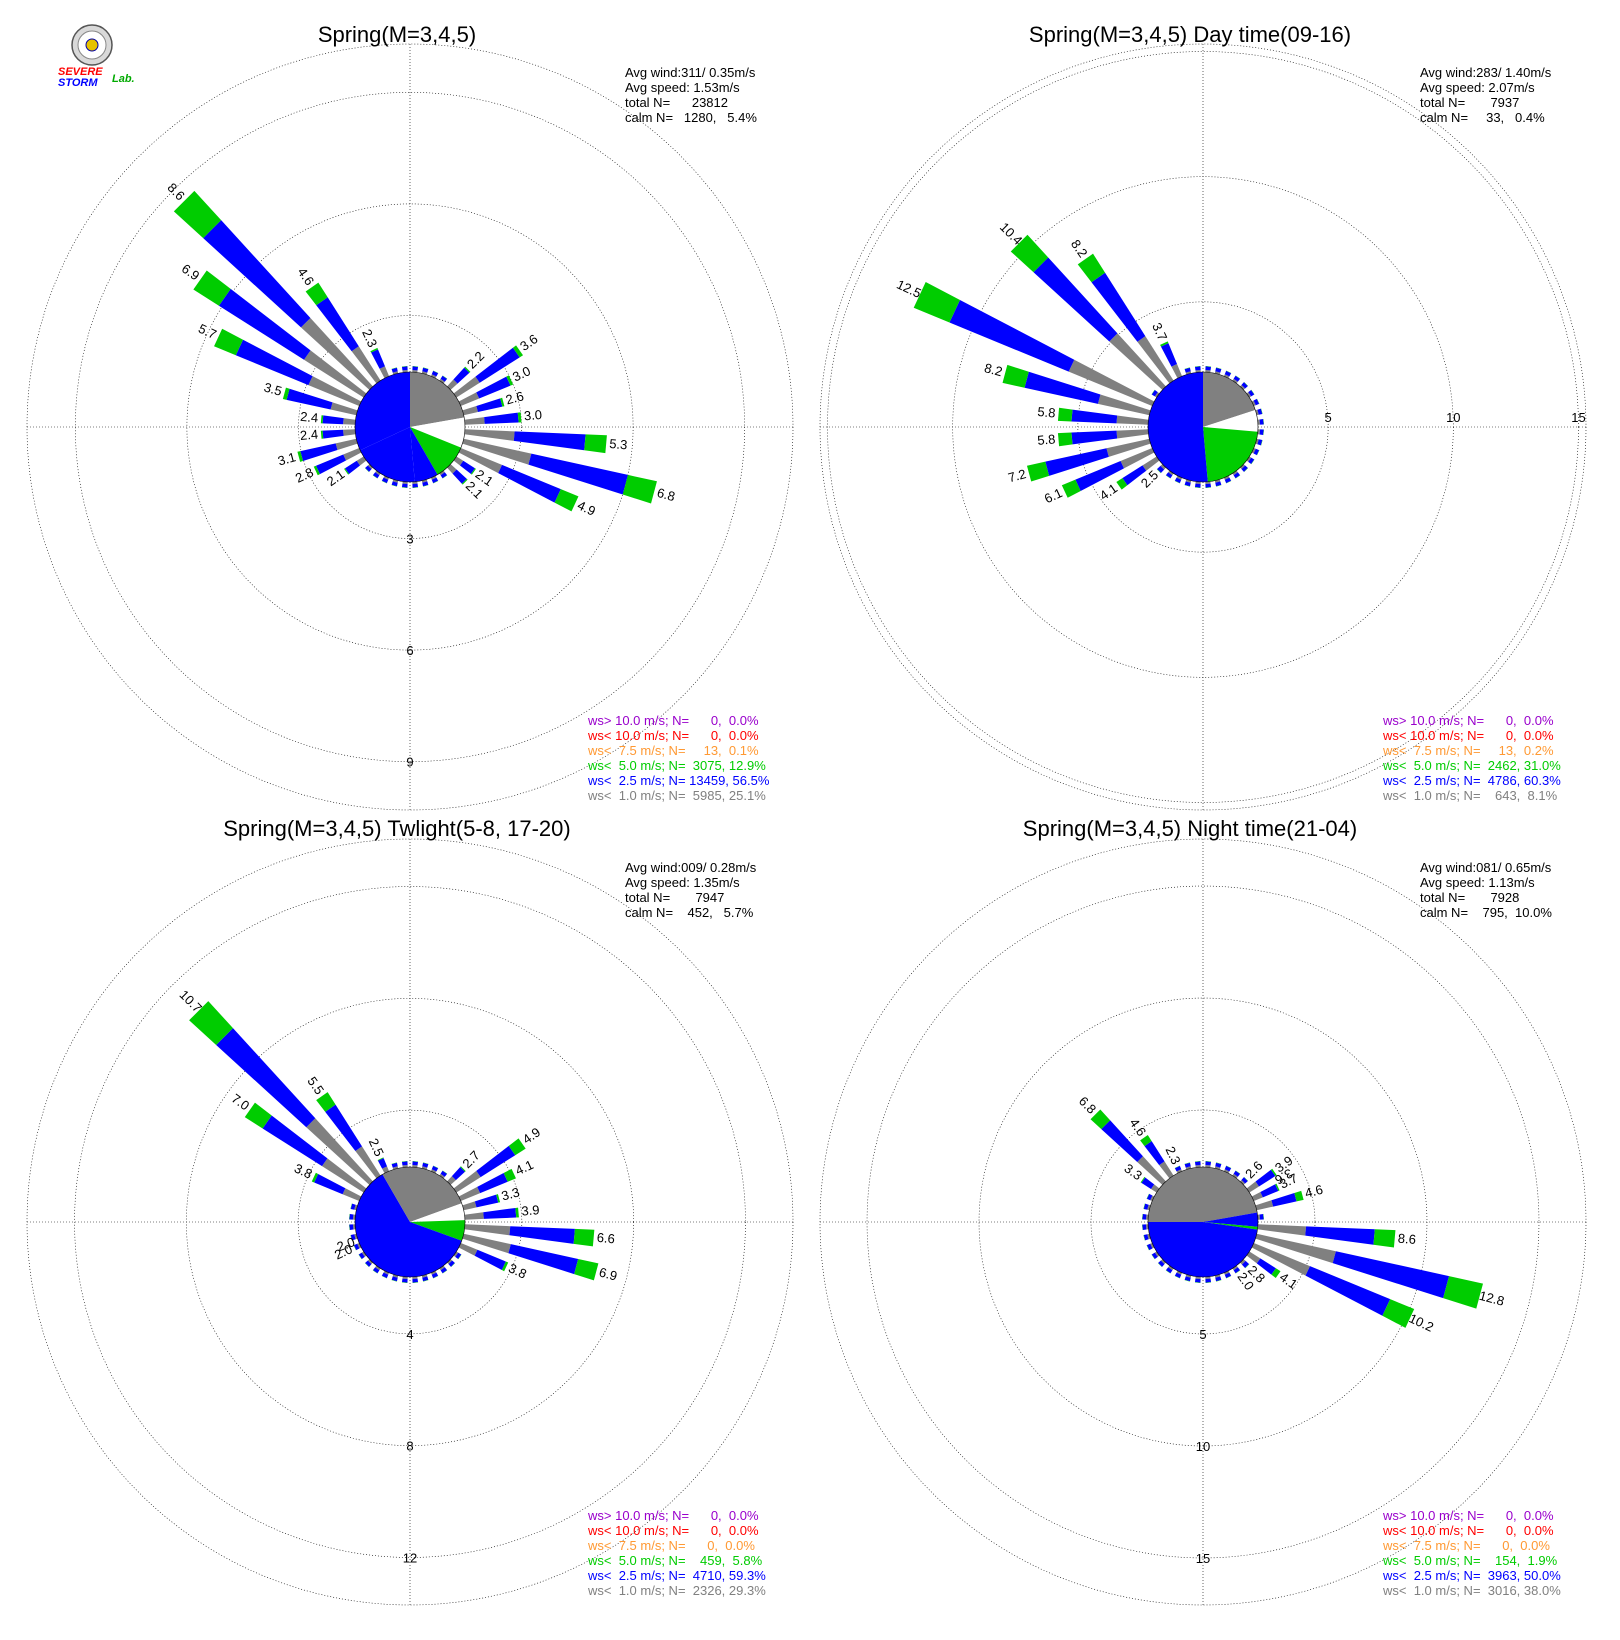 Image resolution: width=1620 pixels, height=1640 pixels. What do you see at coordinates (286, 458) in the screenshot?
I see `bar-value-label: 3.1` at bounding box center [286, 458].